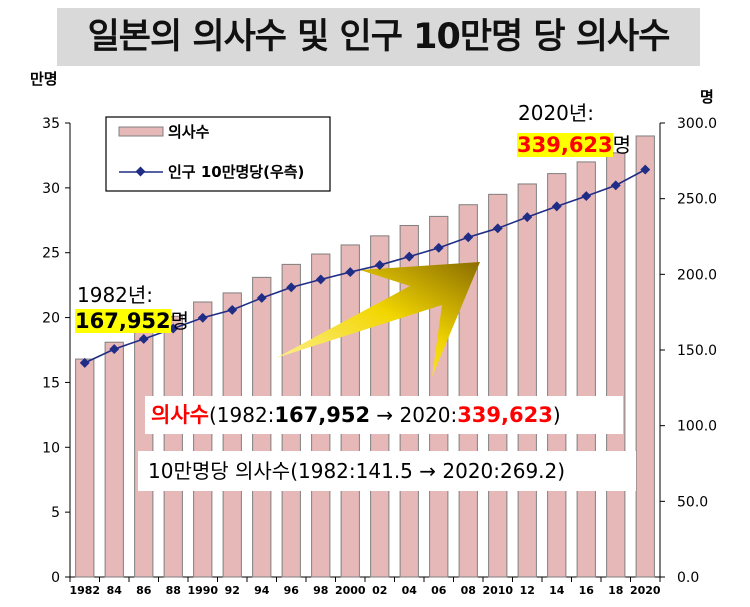 The width and height of the screenshot is (750, 607). I want to click on left-tick-label: 0, so click(55, 578).